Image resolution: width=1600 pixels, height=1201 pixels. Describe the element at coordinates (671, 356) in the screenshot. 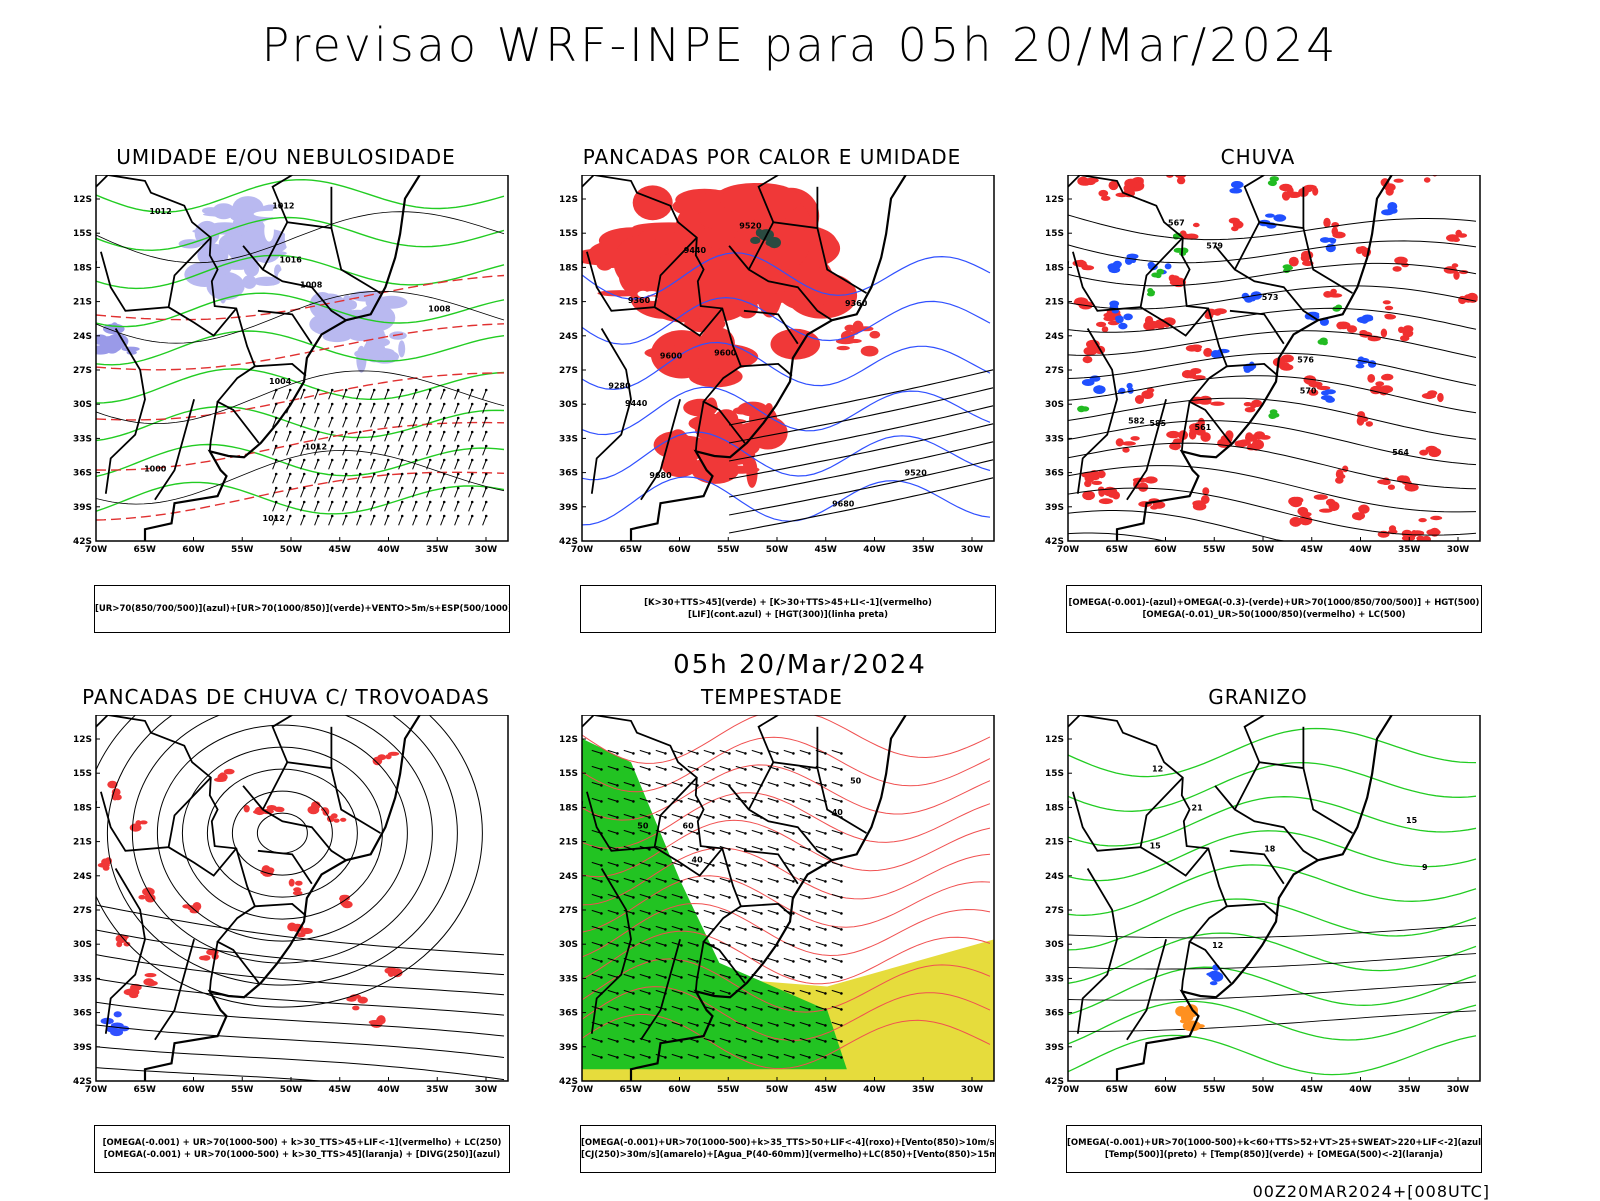

I see `contour-label: 9600` at that location.